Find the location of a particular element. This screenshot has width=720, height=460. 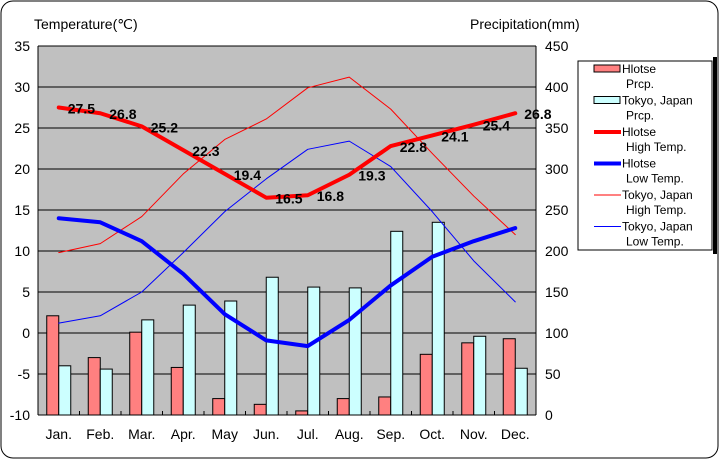

x-tick-label: Mar. is located at coordinates (141, 434).